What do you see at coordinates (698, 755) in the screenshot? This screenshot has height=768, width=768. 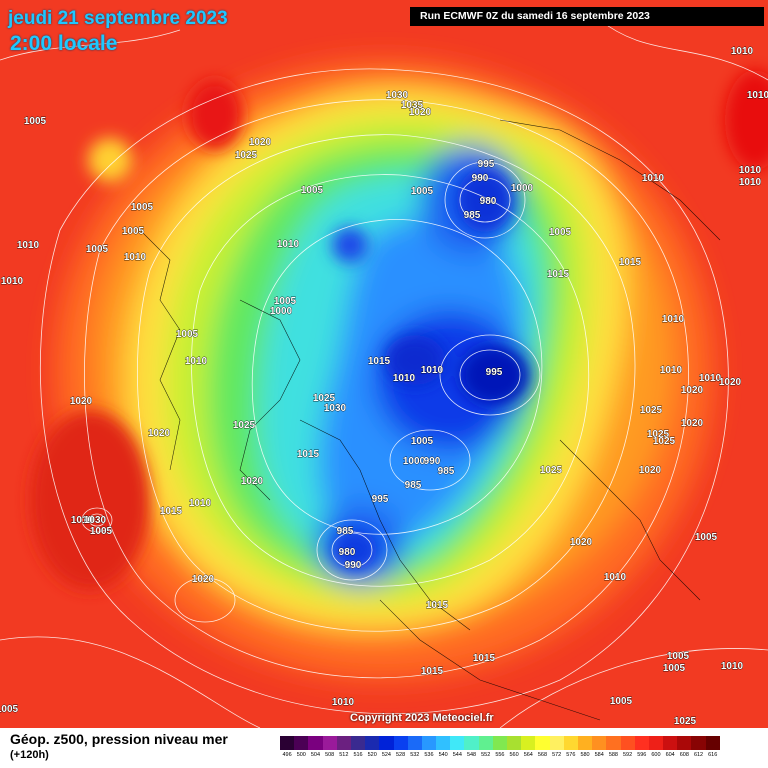 I see `scale-tick-label: 612` at bounding box center [698, 755].